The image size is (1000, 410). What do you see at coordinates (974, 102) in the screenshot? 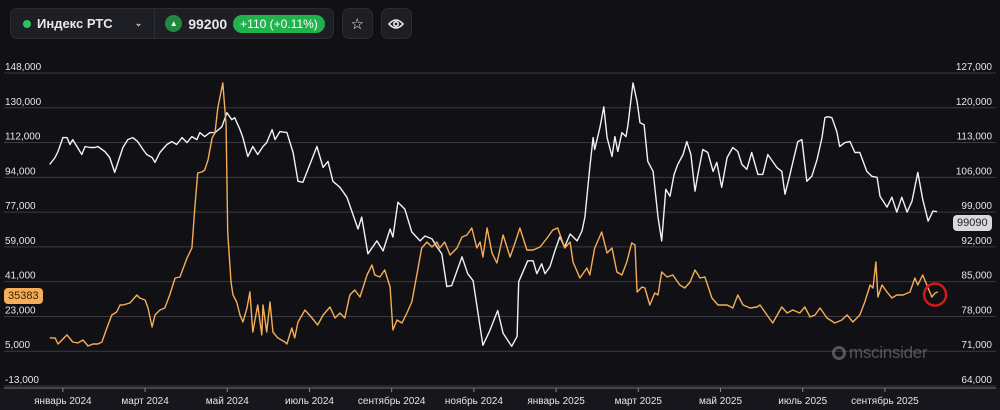
I see `right-axis-tick-label: 120,000` at bounding box center [974, 102].